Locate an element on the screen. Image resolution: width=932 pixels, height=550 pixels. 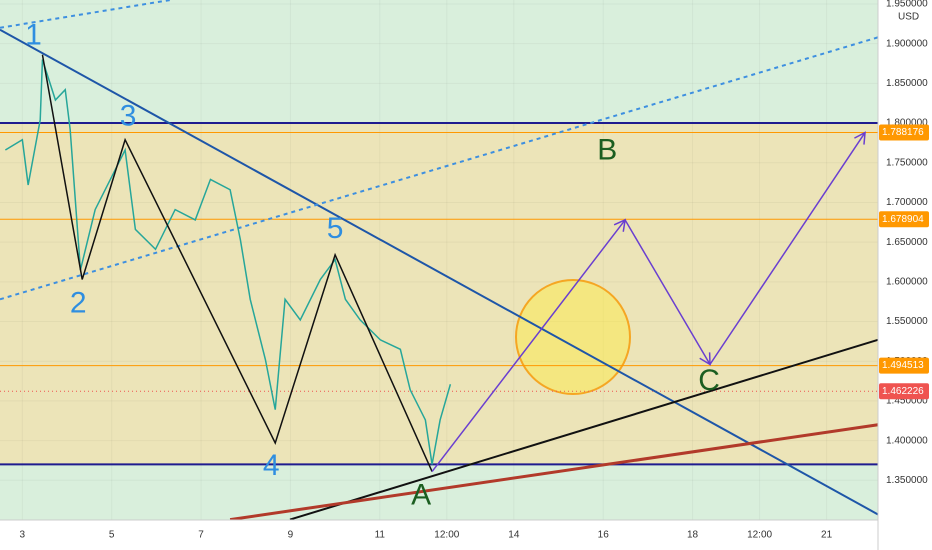
level-label: 1.462226 is located at coordinates (903, 391).